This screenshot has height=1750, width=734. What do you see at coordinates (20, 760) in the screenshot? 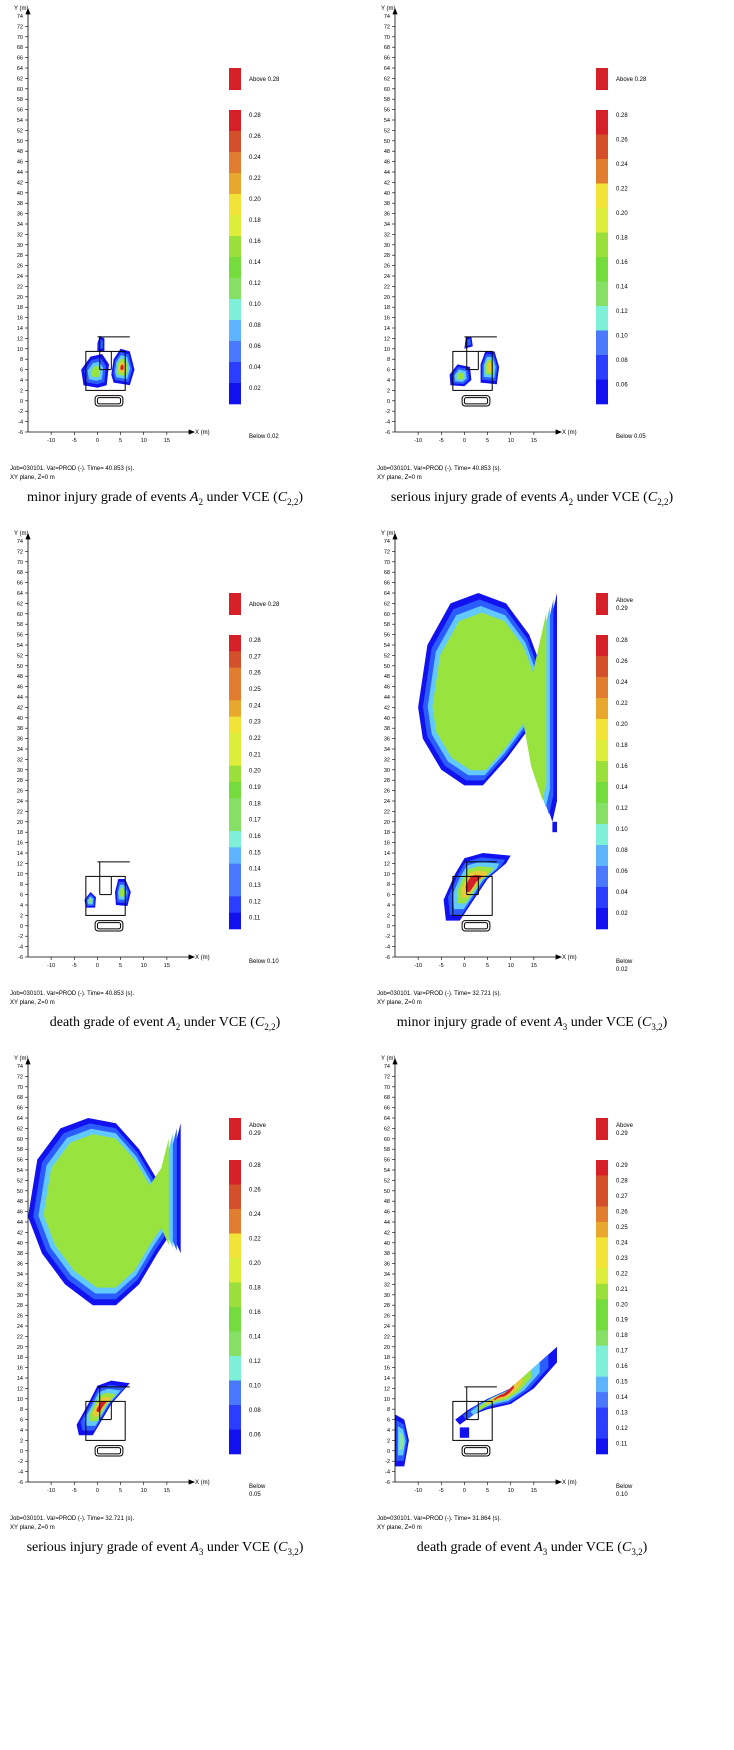
I see `y-tick-label: 32` at bounding box center [20, 760].